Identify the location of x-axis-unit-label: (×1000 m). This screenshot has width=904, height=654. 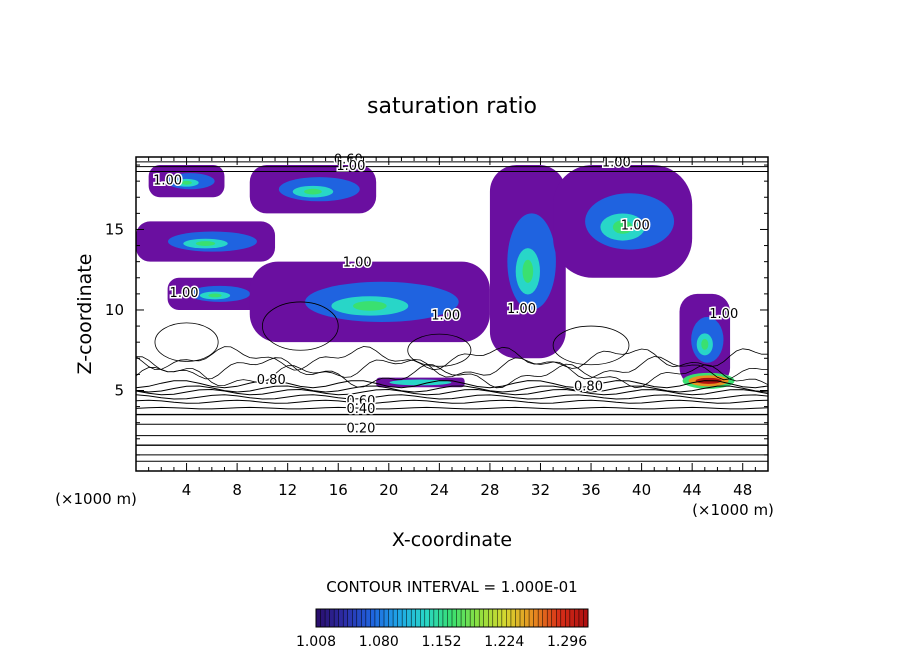
(733, 510).